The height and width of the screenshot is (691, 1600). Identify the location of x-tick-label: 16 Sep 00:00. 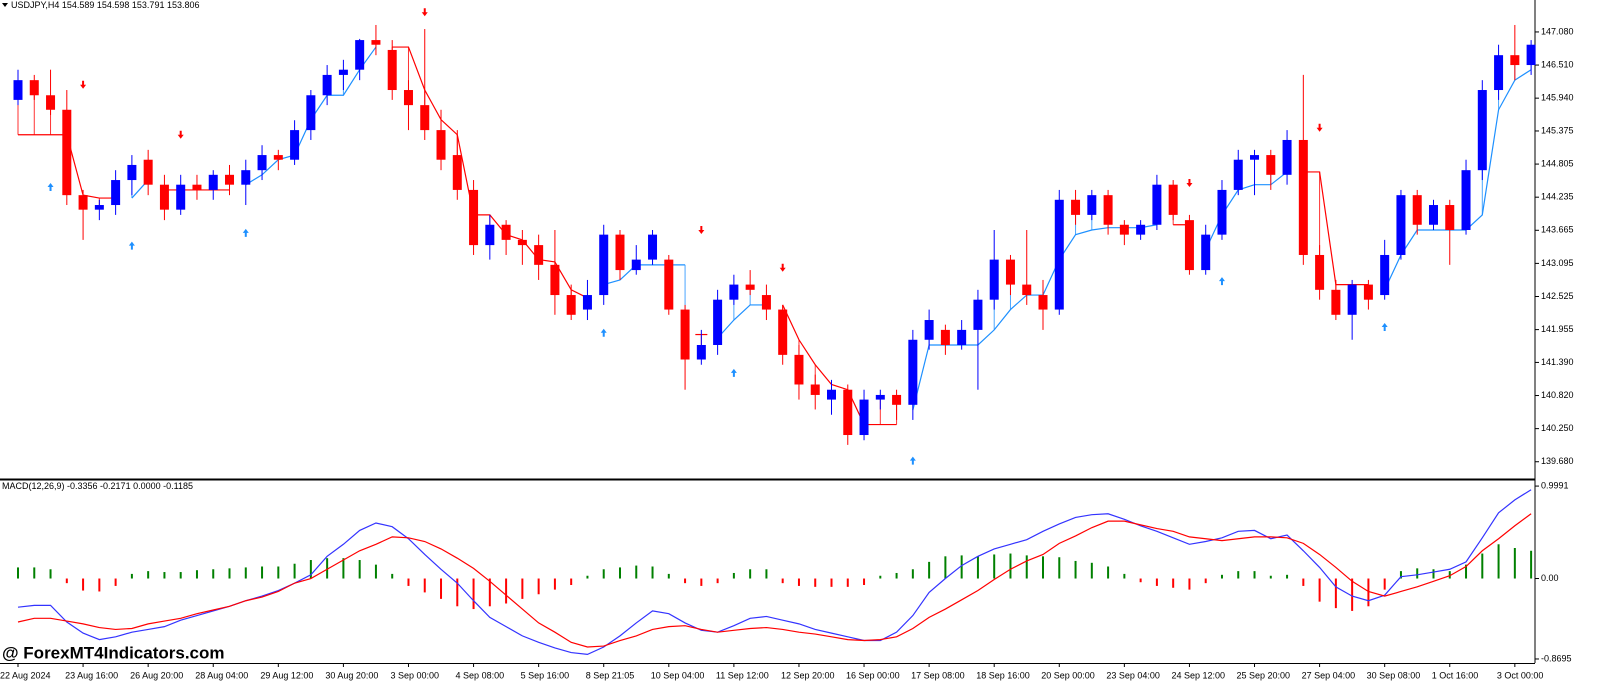
(873, 675).